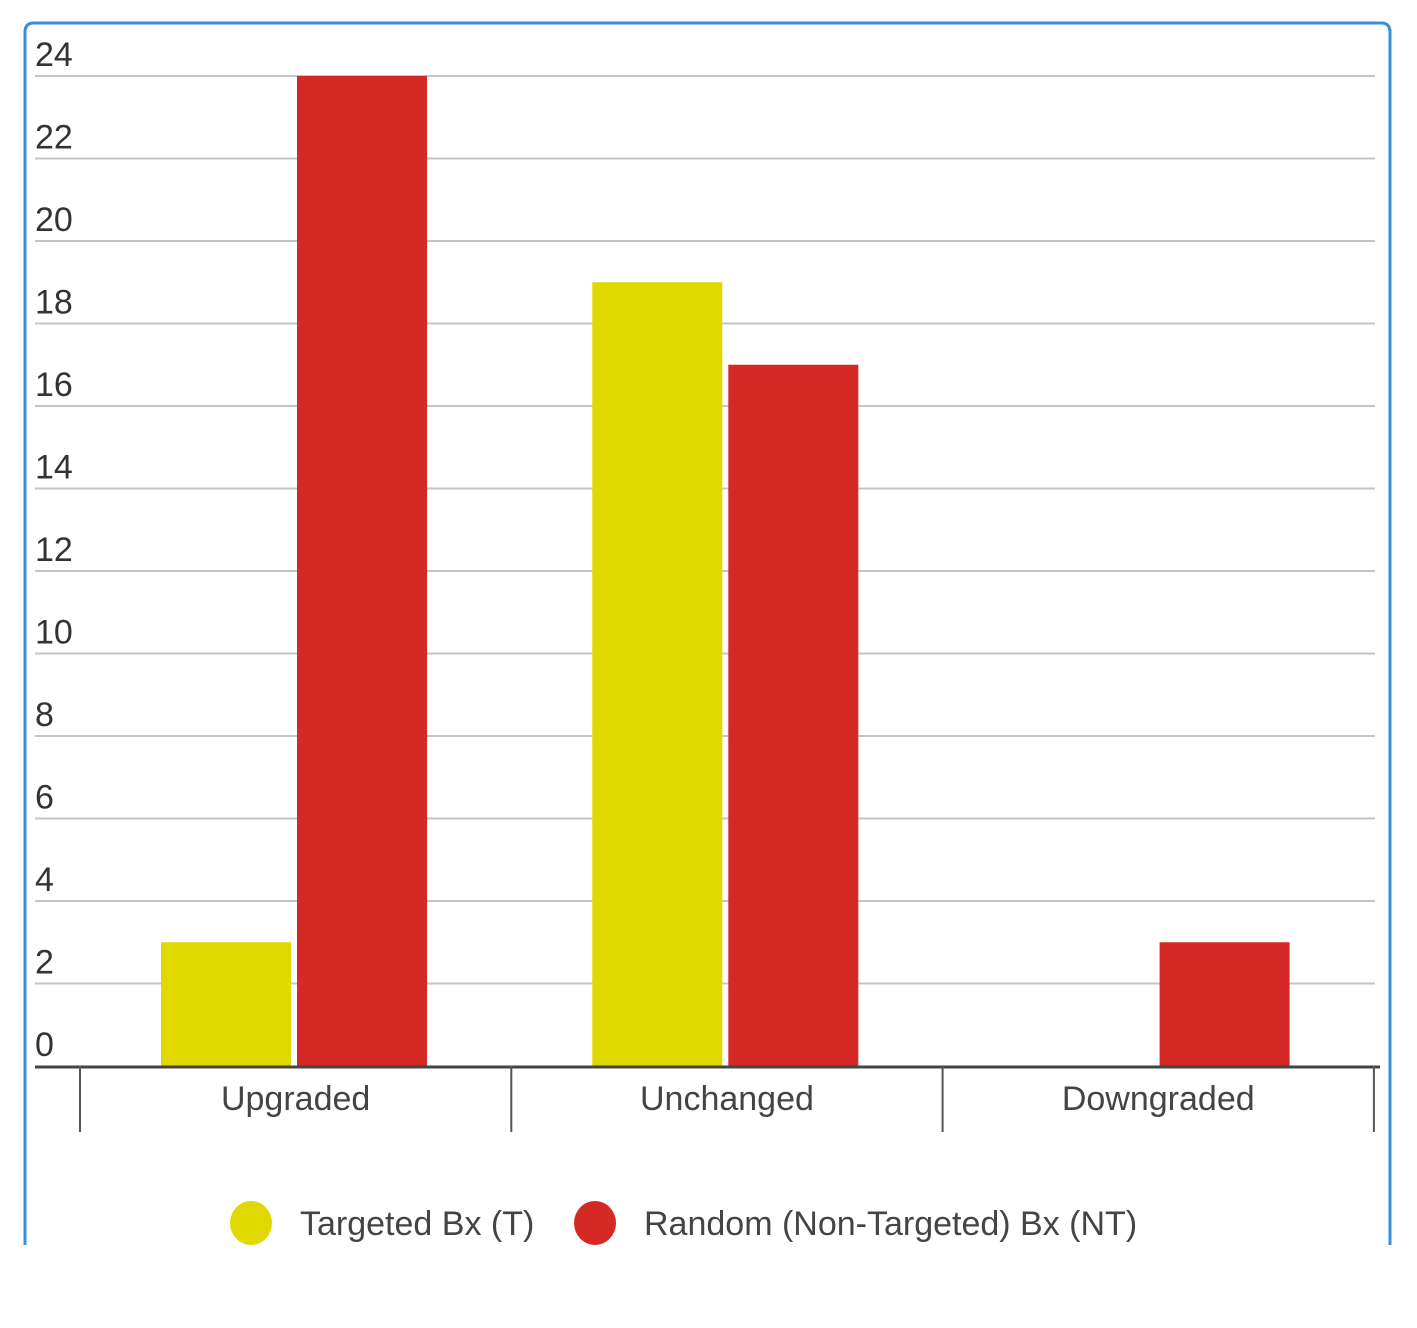 This screenshot has width=1417, height=1328. What do you see at coordinates (727, 1099) in the screenshot?
I see `x-category-label: Unchanged` at bounding box center [727, 1099].